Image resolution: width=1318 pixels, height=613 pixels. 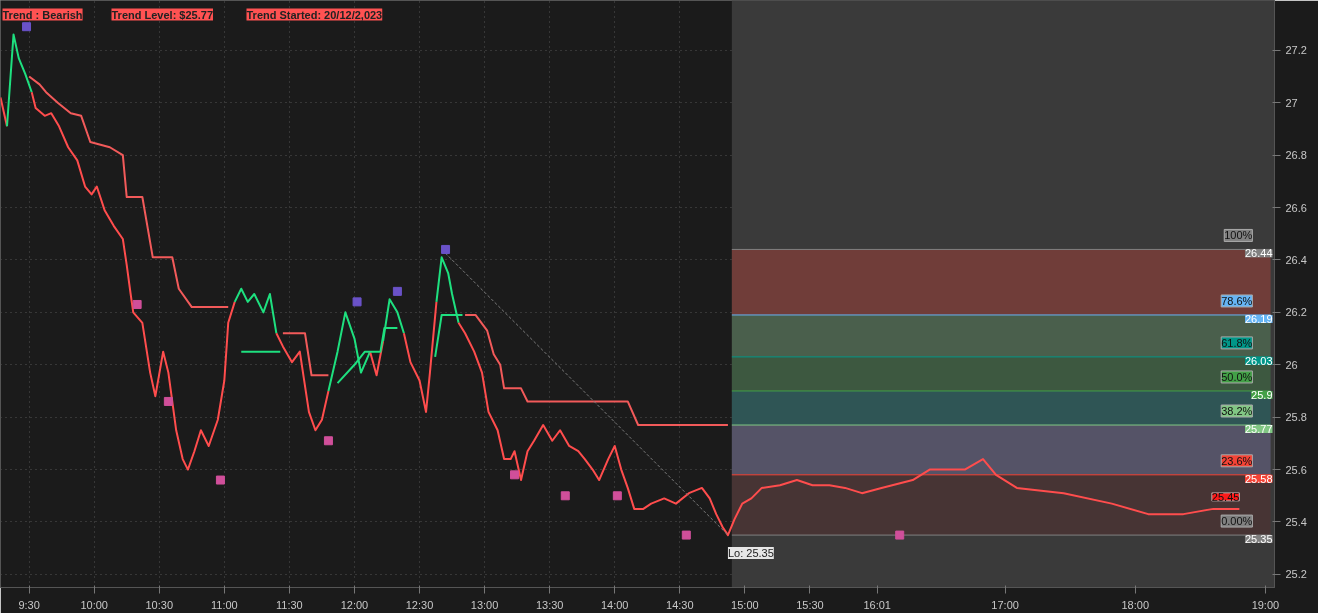 What do you see at coordinates (224, 604) in the screenshot?
I see `x-tick-label: 11:00` at bounding box center [224, 604].